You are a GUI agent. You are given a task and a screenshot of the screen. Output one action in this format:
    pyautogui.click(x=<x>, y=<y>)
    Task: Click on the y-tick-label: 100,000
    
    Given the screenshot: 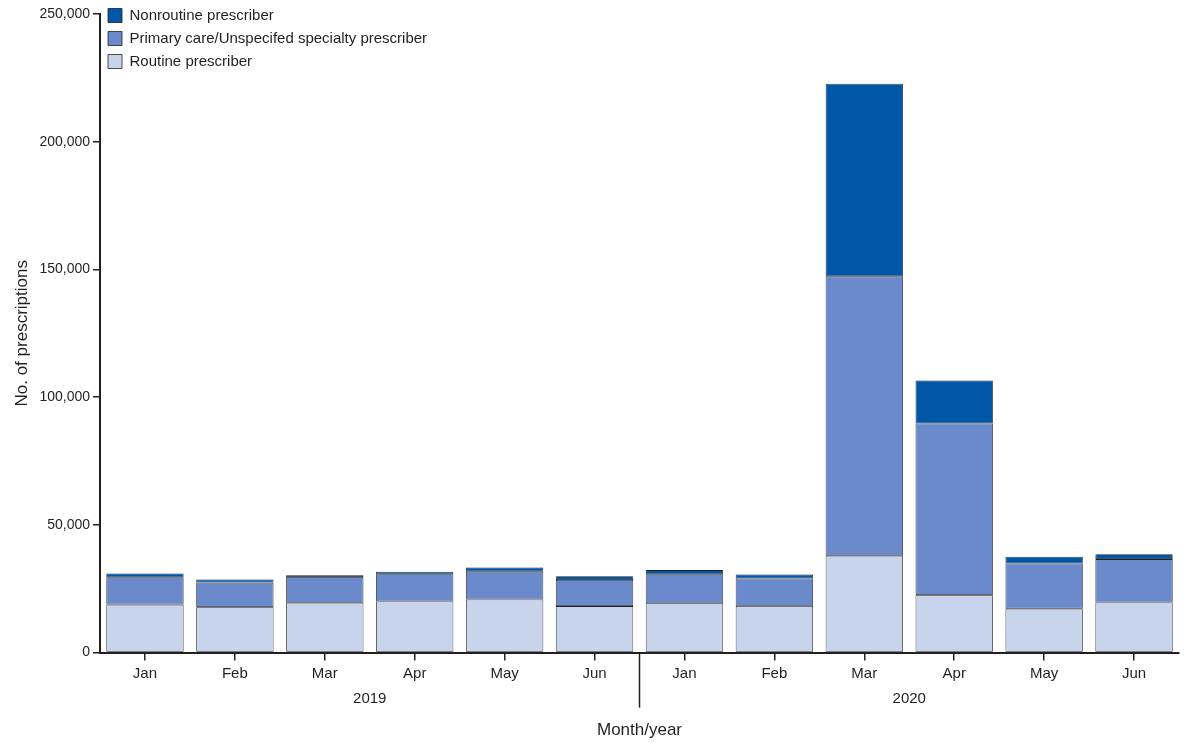 What is the action you would take?
    pyautogui.click(x=65, y=396)
    